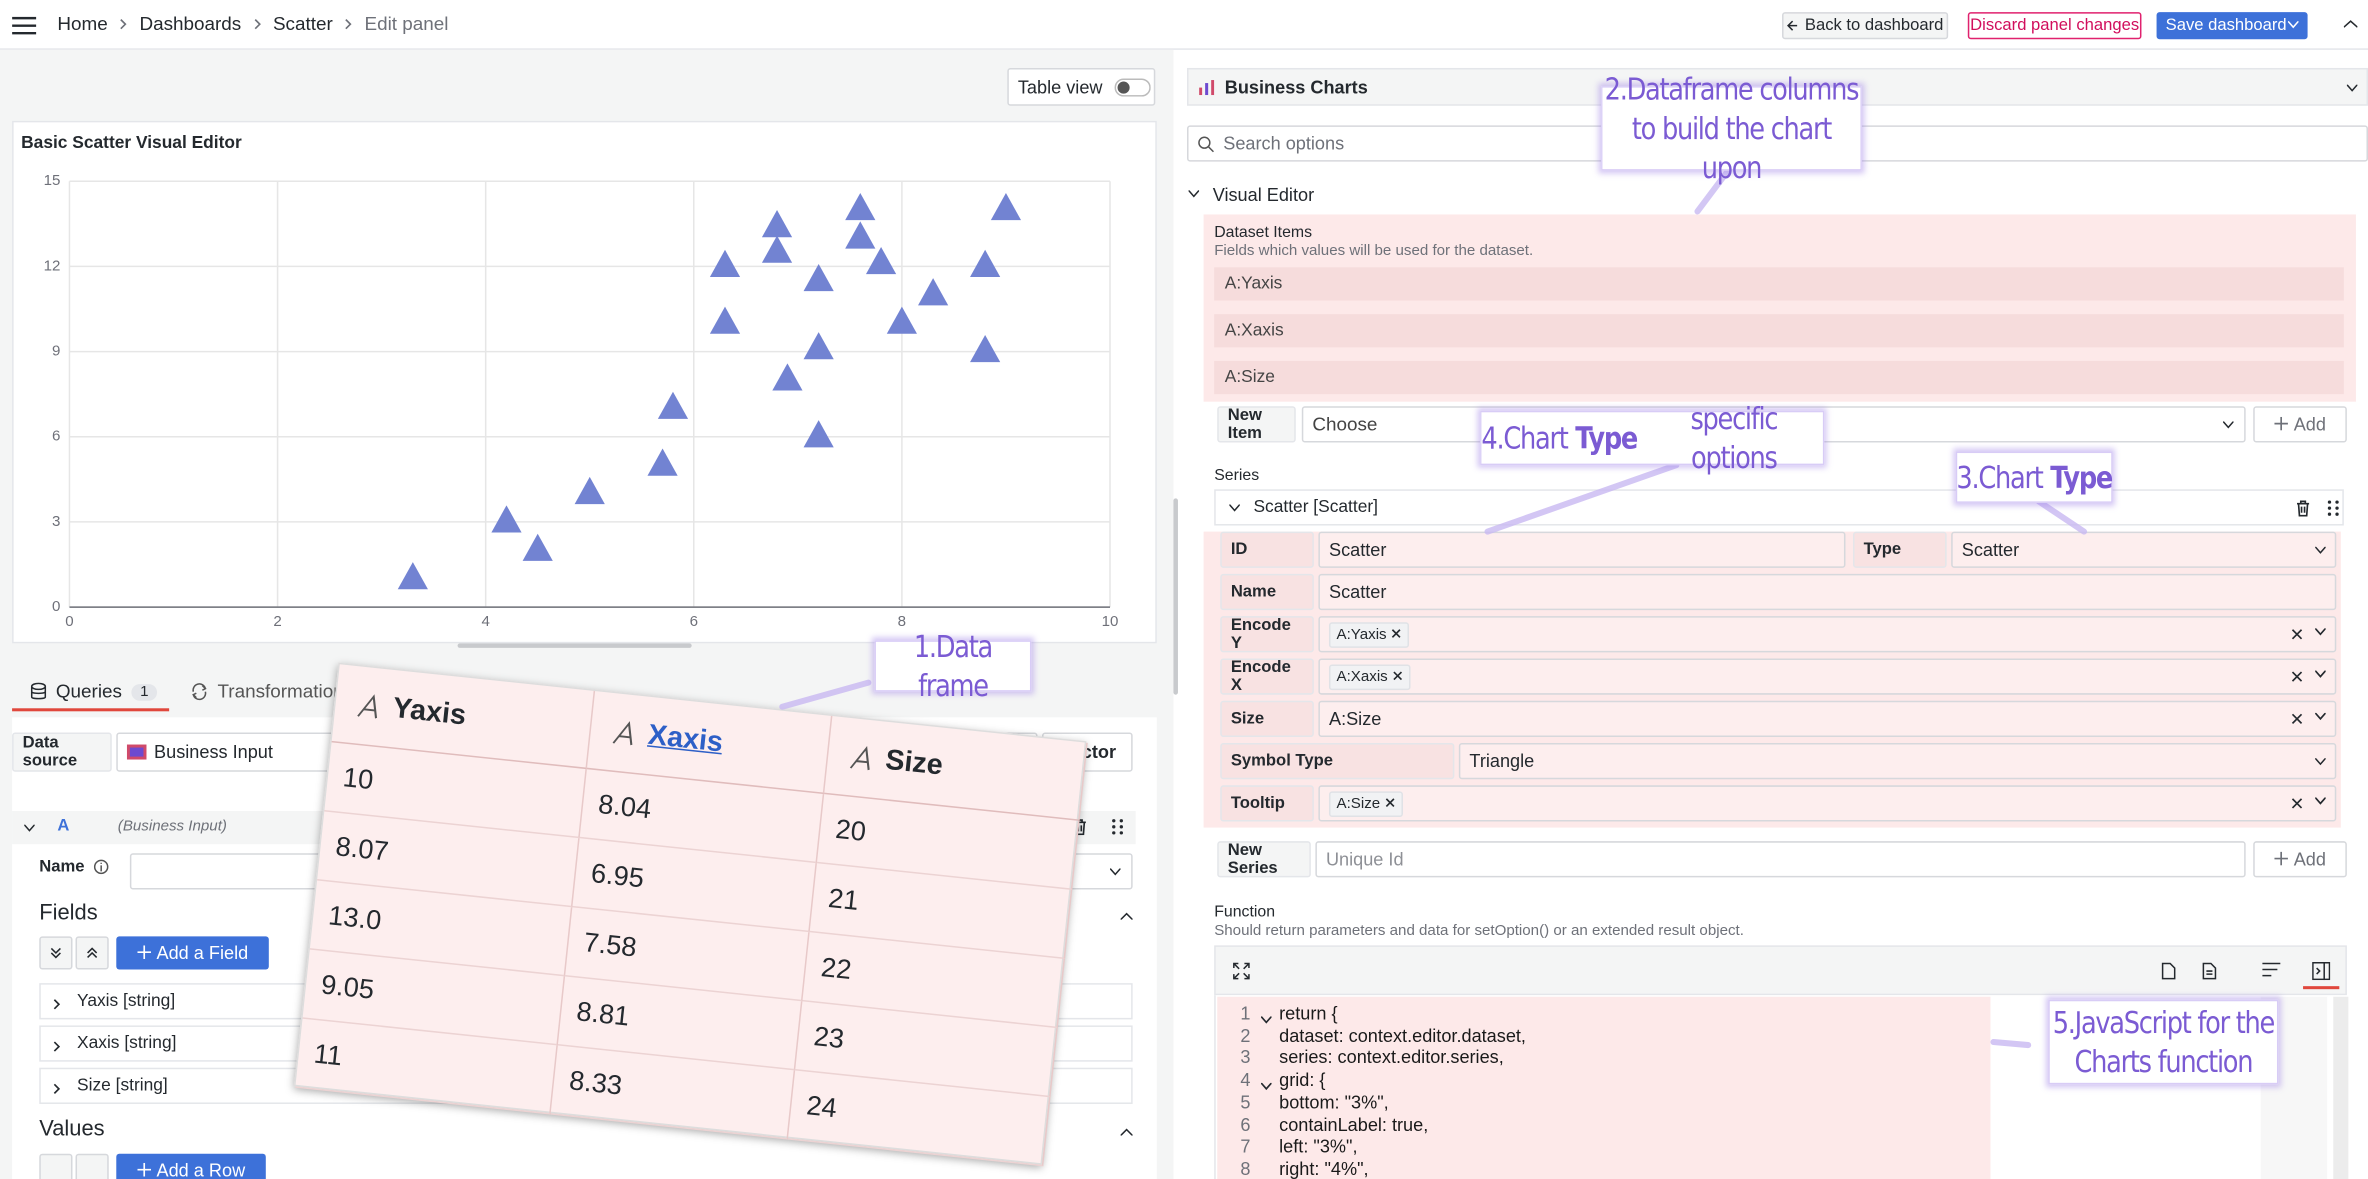 This screenshot has width=2368, height=1179. Describe the element at coordinates (1780, 970) in the screenshot. I see `code-toolbar` at that location.